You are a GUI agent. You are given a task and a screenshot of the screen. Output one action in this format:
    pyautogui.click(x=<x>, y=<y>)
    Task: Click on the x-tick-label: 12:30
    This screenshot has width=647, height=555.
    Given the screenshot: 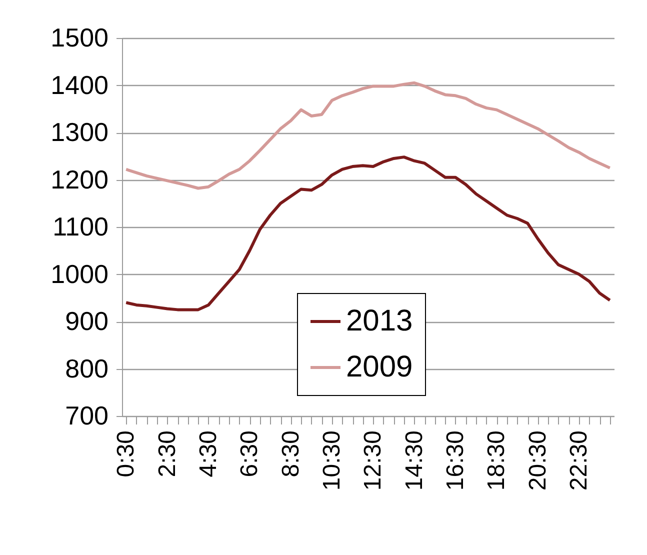 What is the action you would take?
    pyautogui.click(x=373, y=460)
    